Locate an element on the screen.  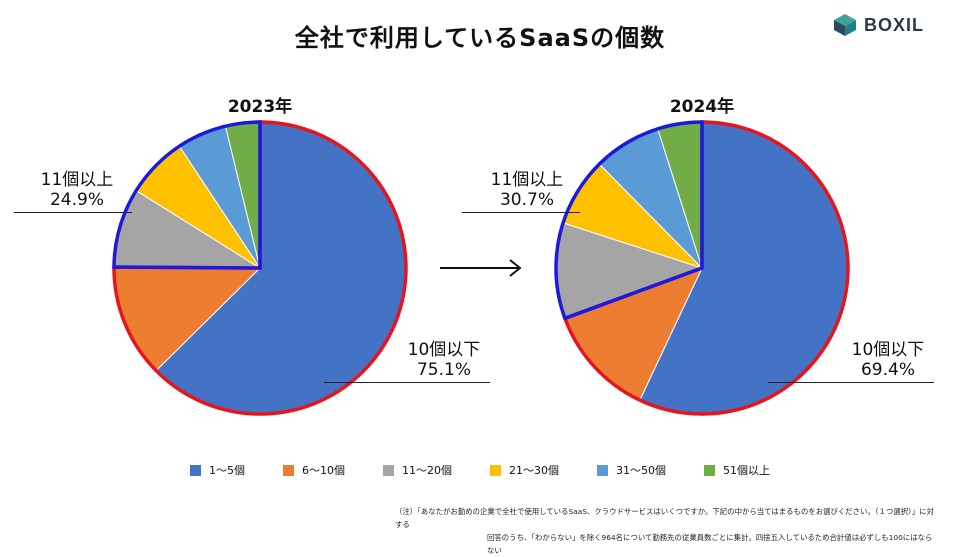
legend: 1〜5個 6〜10個 11〜20個 21〜30個 31〜50個 51個以上 is located at coordinates (480, 470).